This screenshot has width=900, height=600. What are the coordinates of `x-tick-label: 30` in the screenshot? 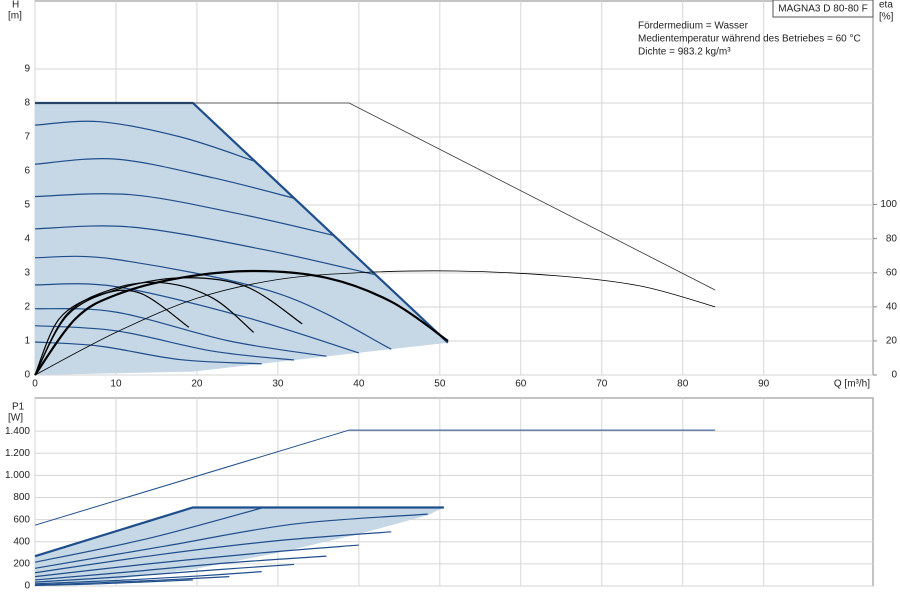 It's located at (278, 384).